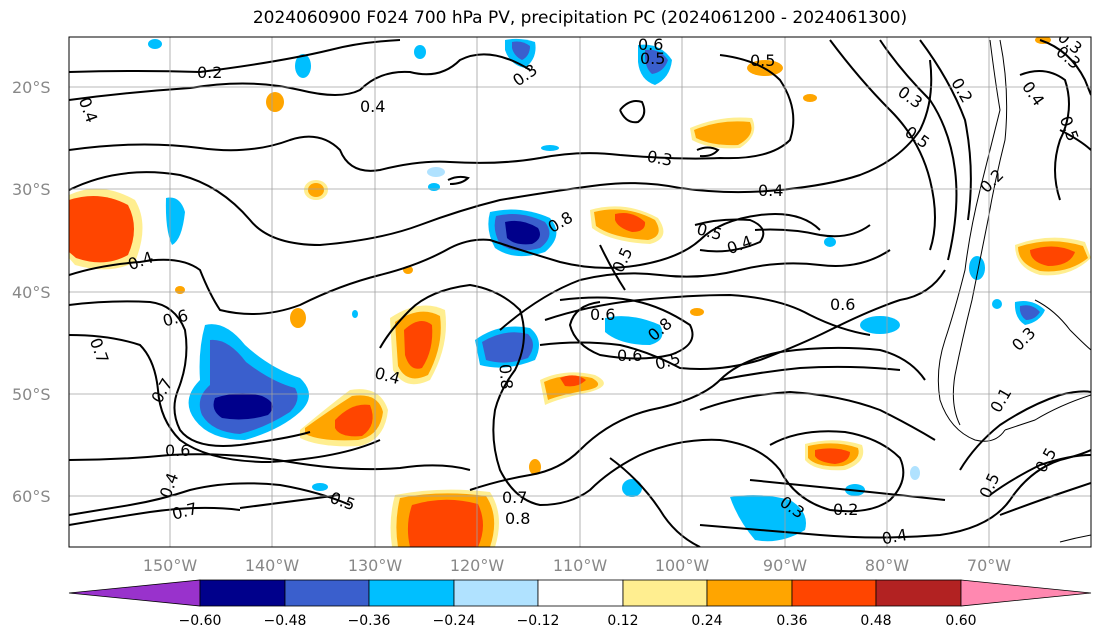 Image resolution: width=1103 pixels, height=641 pixels. I want to click on coastline, so click(1014, 291).